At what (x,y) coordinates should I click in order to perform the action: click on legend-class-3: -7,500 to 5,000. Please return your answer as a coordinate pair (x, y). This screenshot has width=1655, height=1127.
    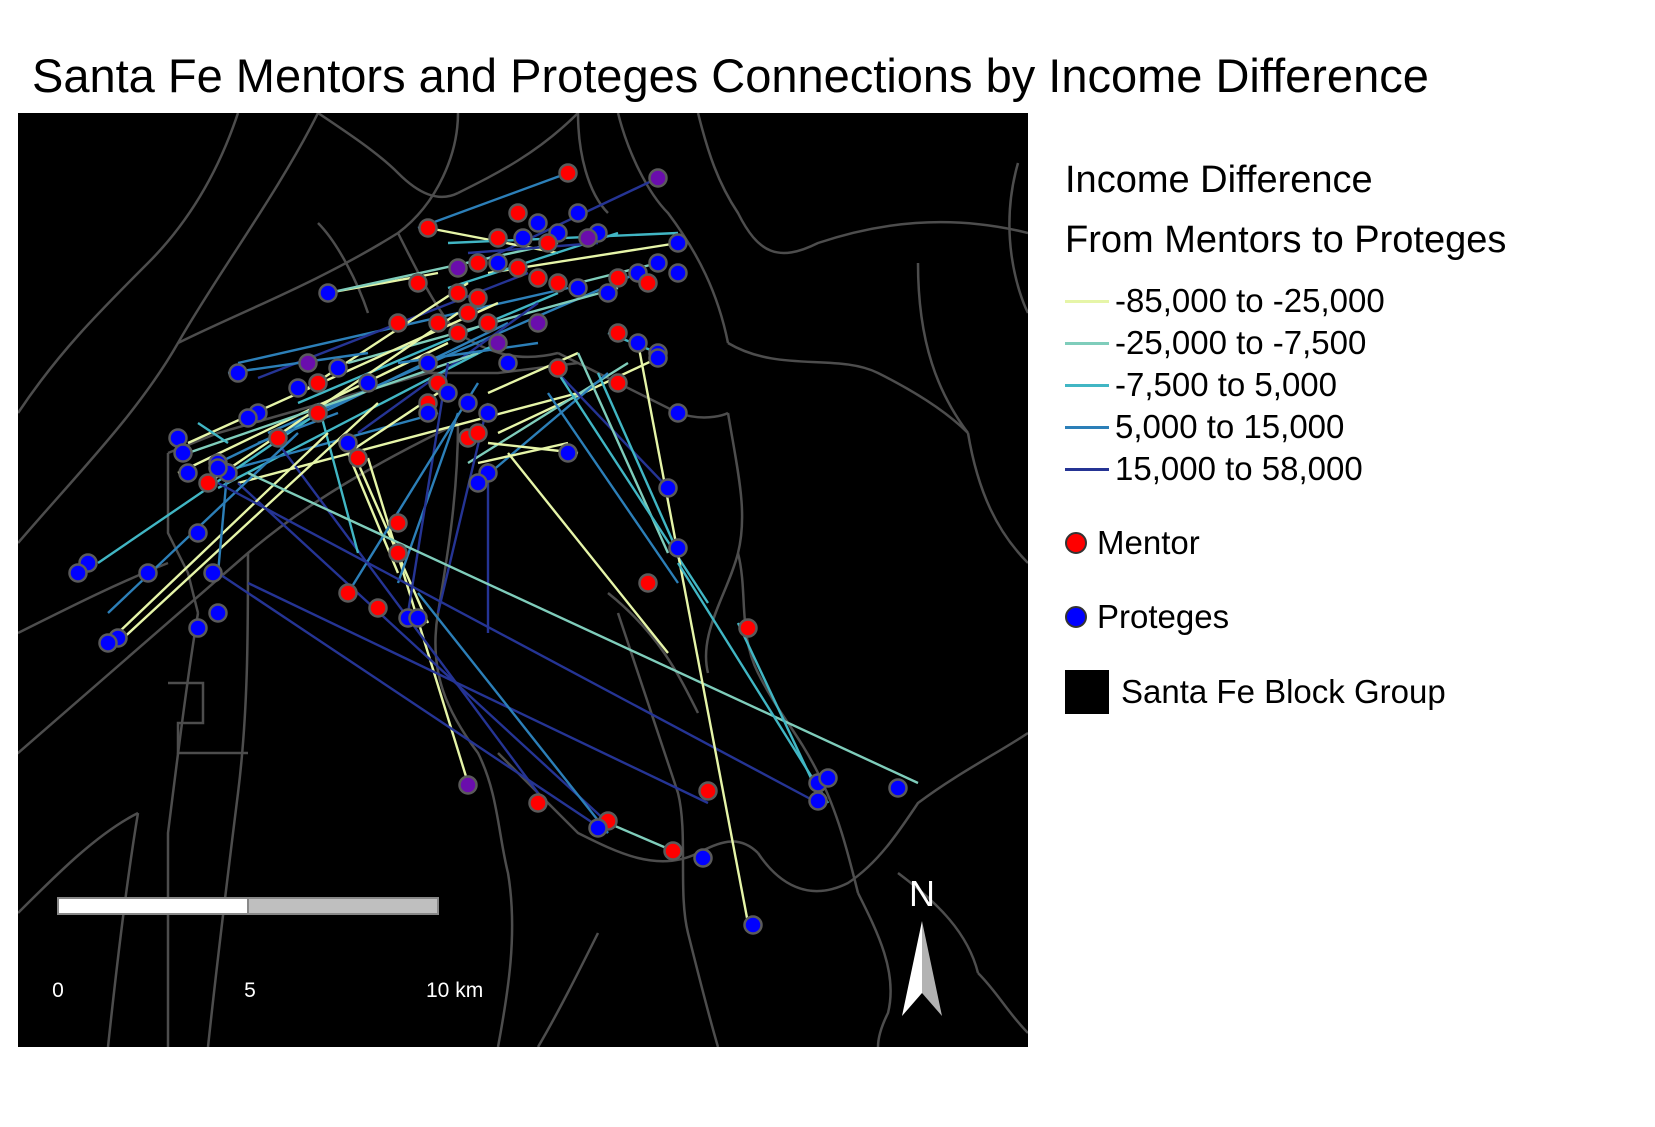
    Looking at the image, I should click on (1285, 385).